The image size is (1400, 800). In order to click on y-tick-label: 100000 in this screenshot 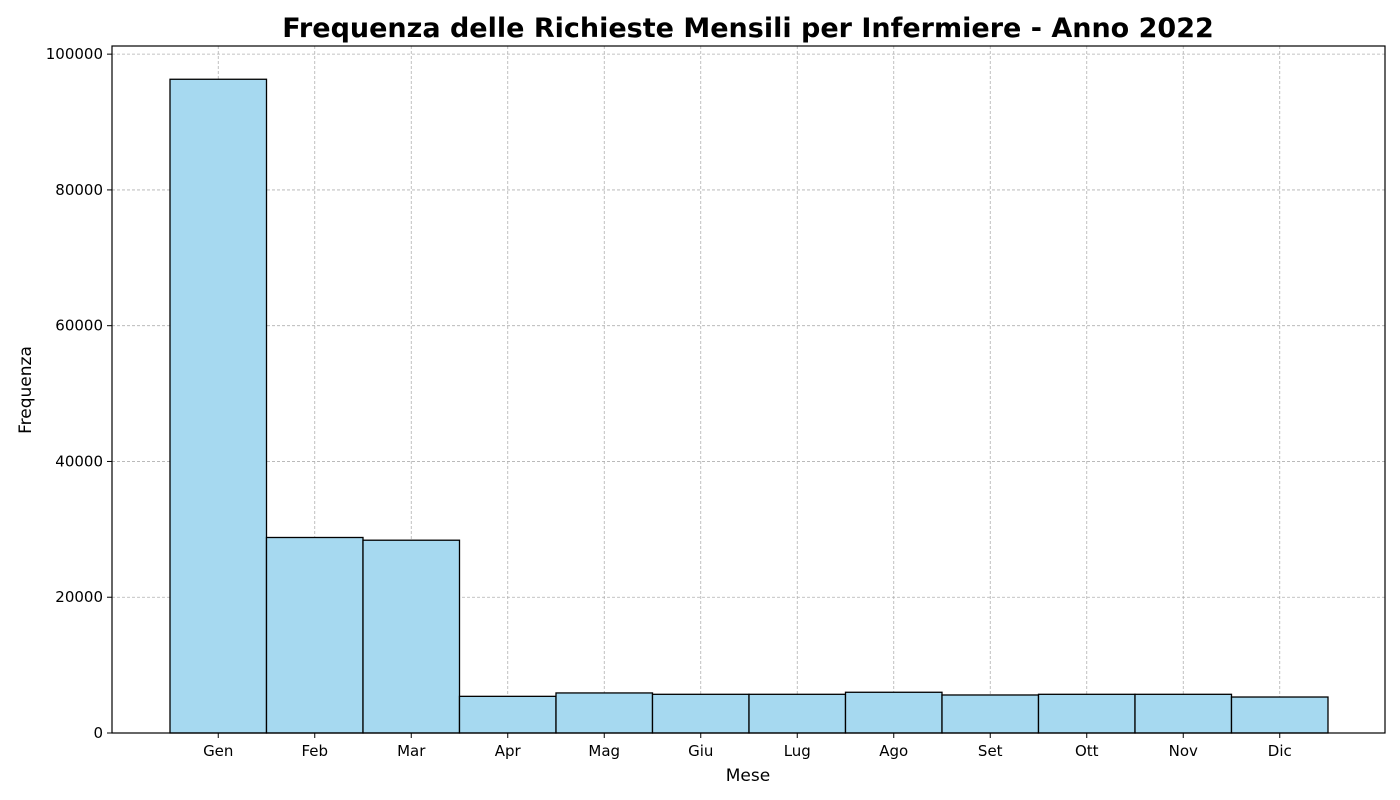, I will do `click(74, 54)`.